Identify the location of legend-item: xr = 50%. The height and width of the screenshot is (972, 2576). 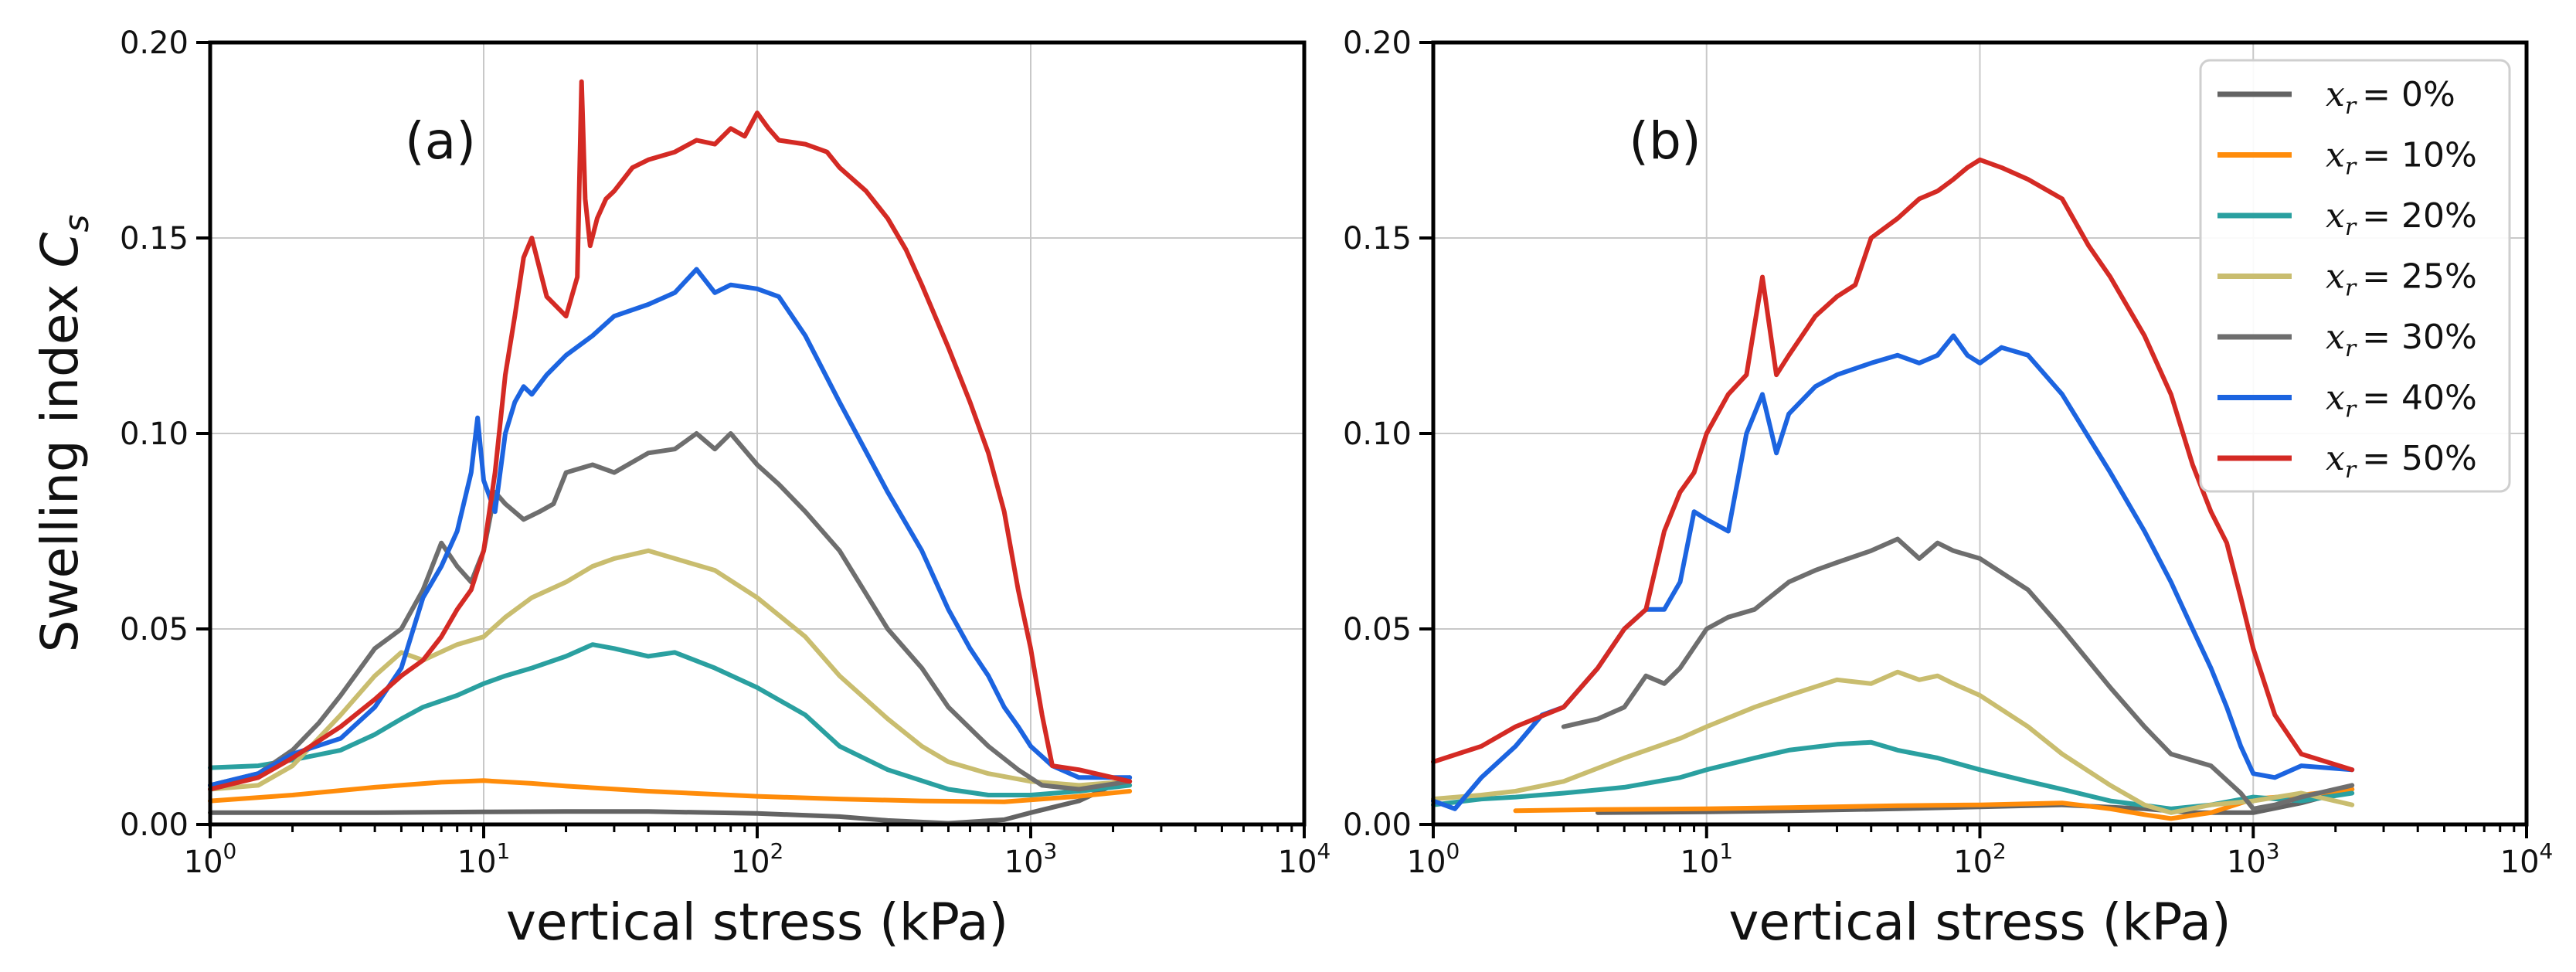
(2347, 462).